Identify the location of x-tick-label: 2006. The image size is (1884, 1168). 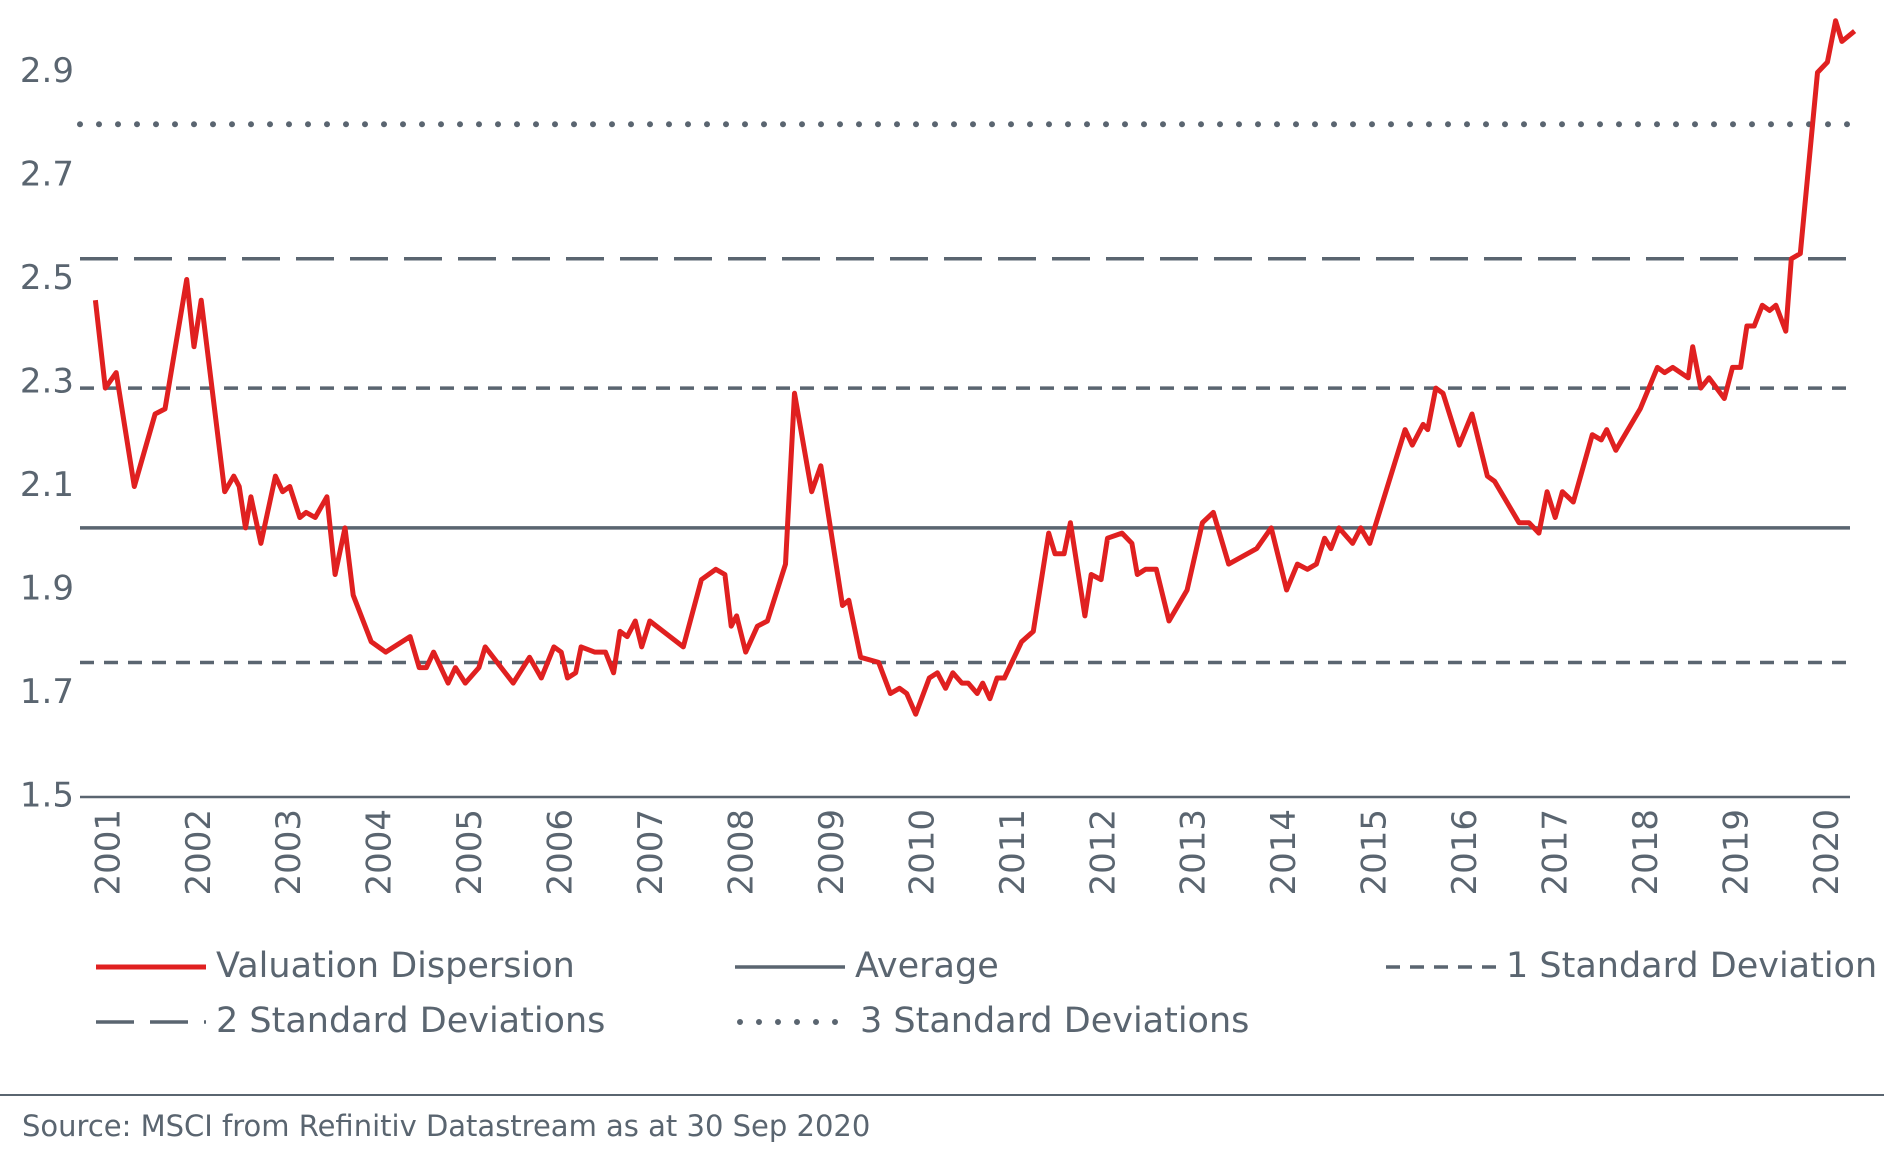
(561, 852).